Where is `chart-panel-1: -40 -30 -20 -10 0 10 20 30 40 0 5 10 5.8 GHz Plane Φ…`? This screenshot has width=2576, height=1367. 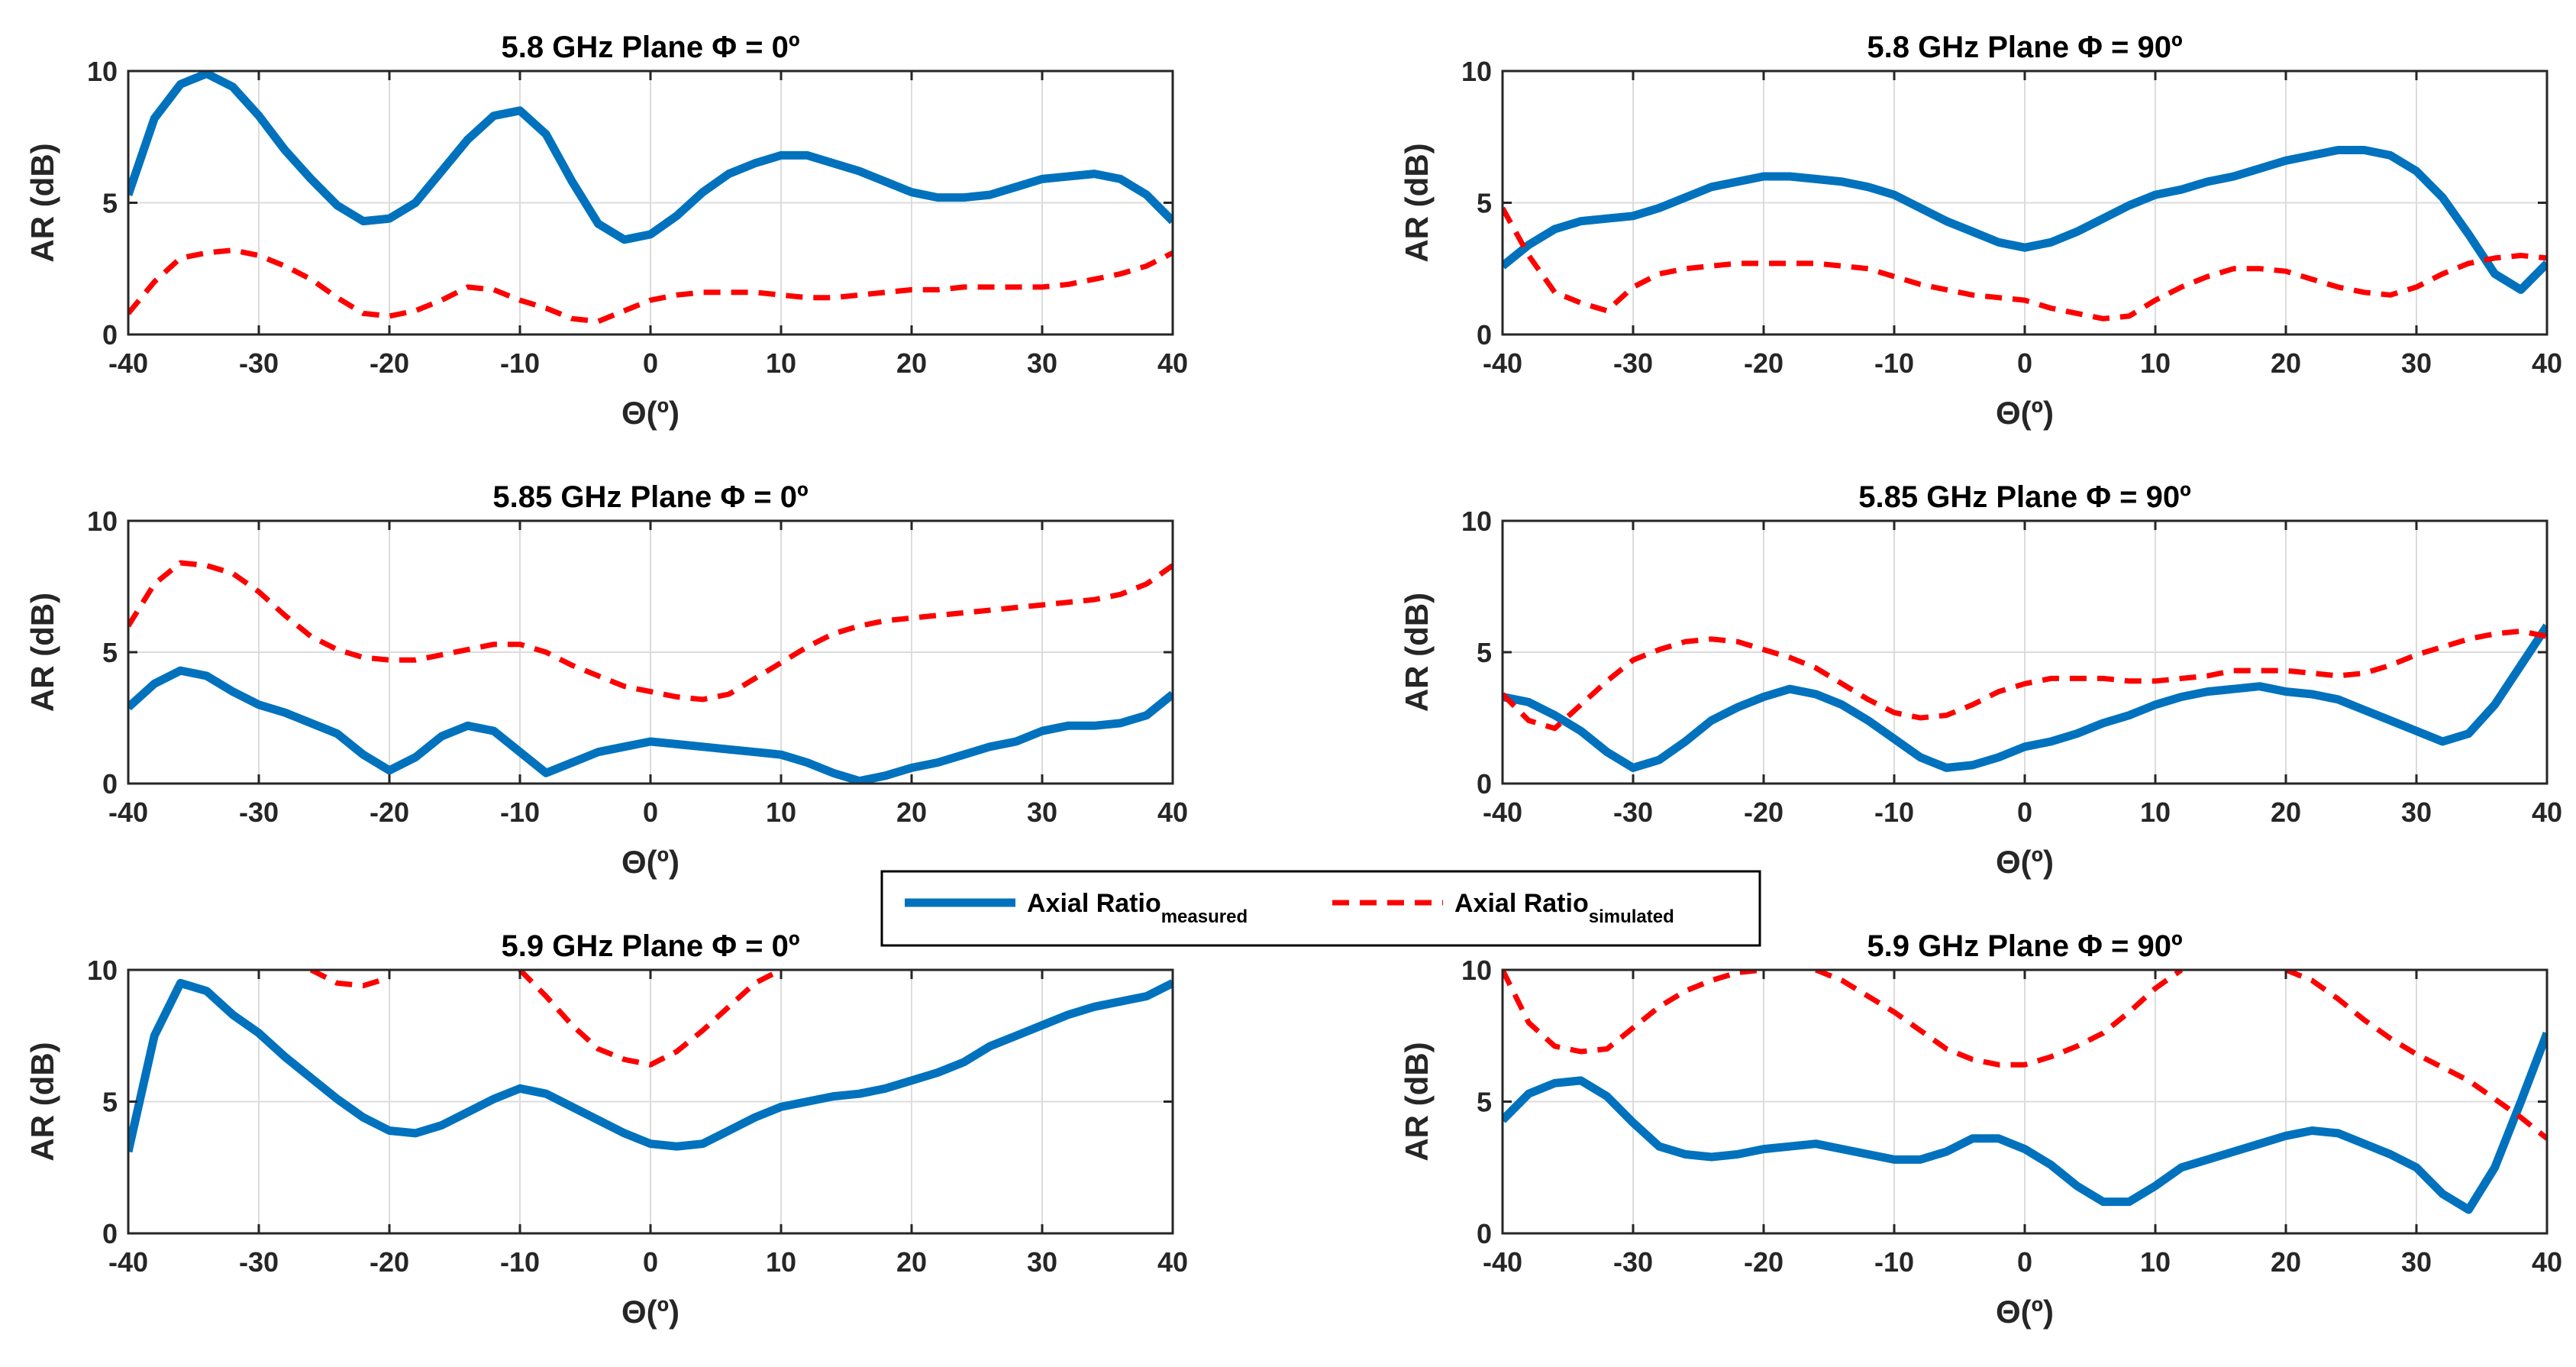 chart-panel-1: -40 -30 -20 -10 0 10 20 30 40 0 5 10 5.8 GHz Plane Φ… is located at coordinates (606, 231).